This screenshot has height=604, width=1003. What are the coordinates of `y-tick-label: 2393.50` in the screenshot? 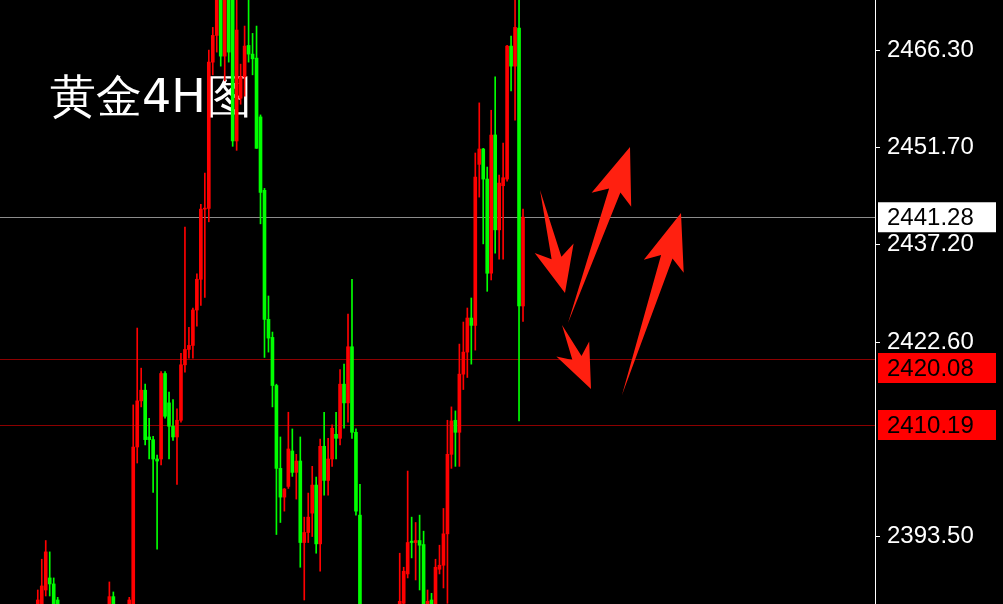 It's located at (930, 535).